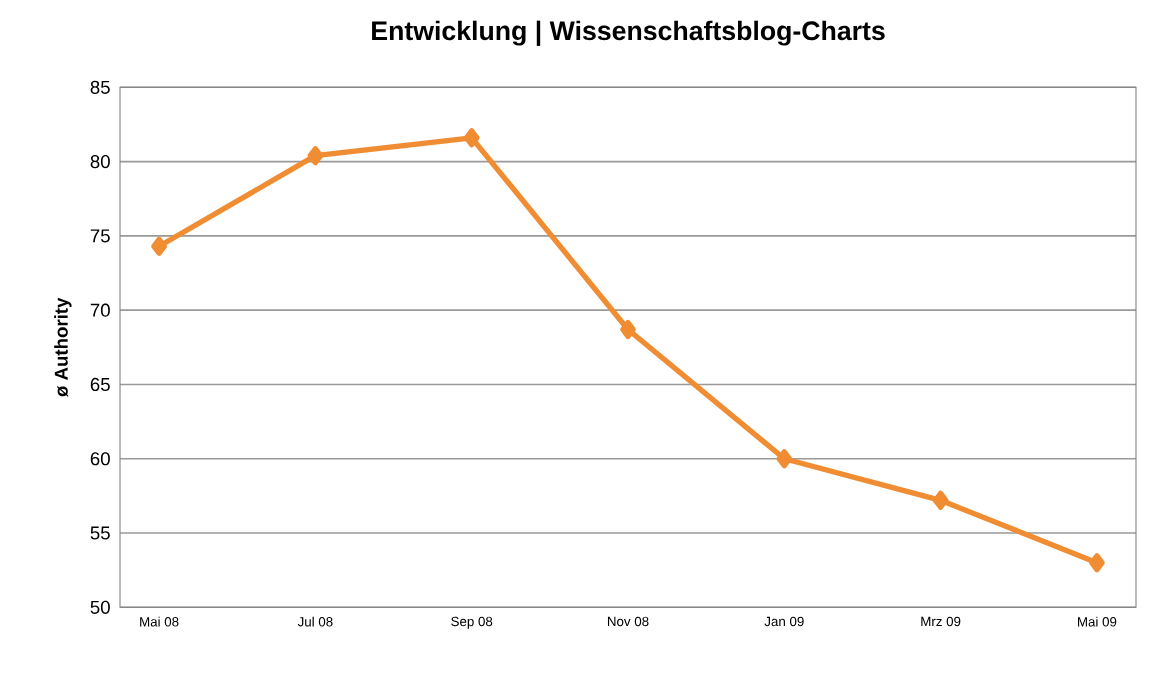 This screenshot has width=1160, height=682. What do you see at coordinates (100, 310) in the screenshot?
I see `y-tick-label: 70` at bounding box center [100, 310].